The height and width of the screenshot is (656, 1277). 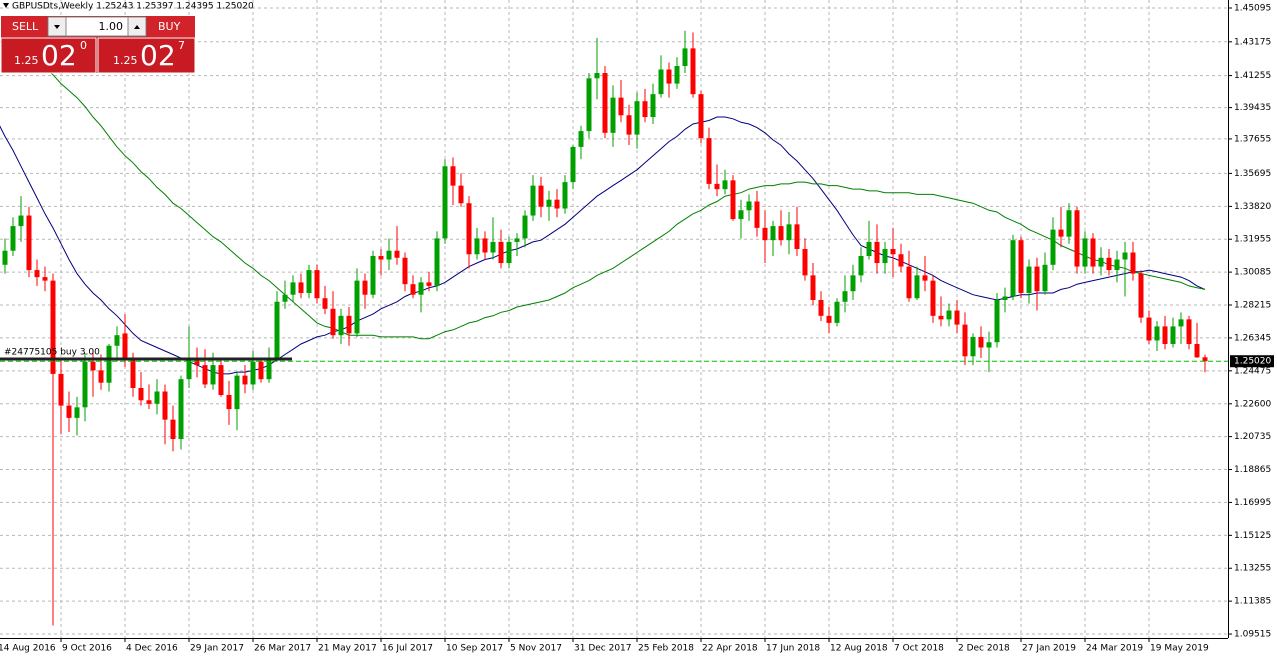 I want to click on sell-label: SELL, so click(x=25, y=26).